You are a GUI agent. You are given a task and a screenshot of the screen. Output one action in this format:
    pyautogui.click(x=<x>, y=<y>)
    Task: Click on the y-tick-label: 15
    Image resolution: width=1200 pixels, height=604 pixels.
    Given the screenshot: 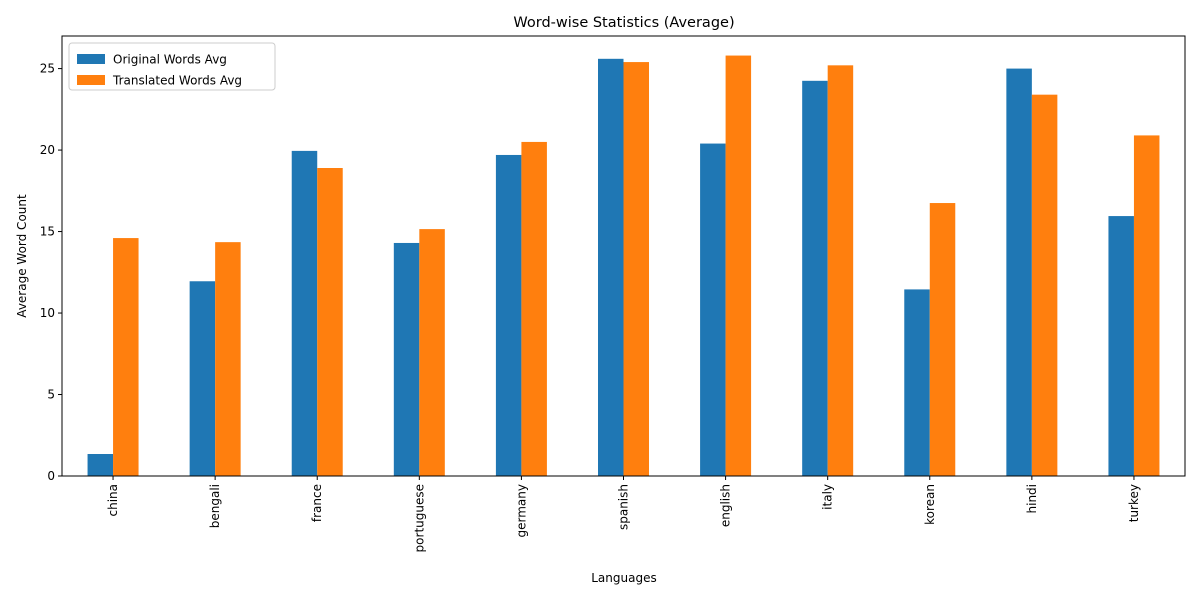 What is the action you would take?
    pyautogui.click(x=47, y=232)
    